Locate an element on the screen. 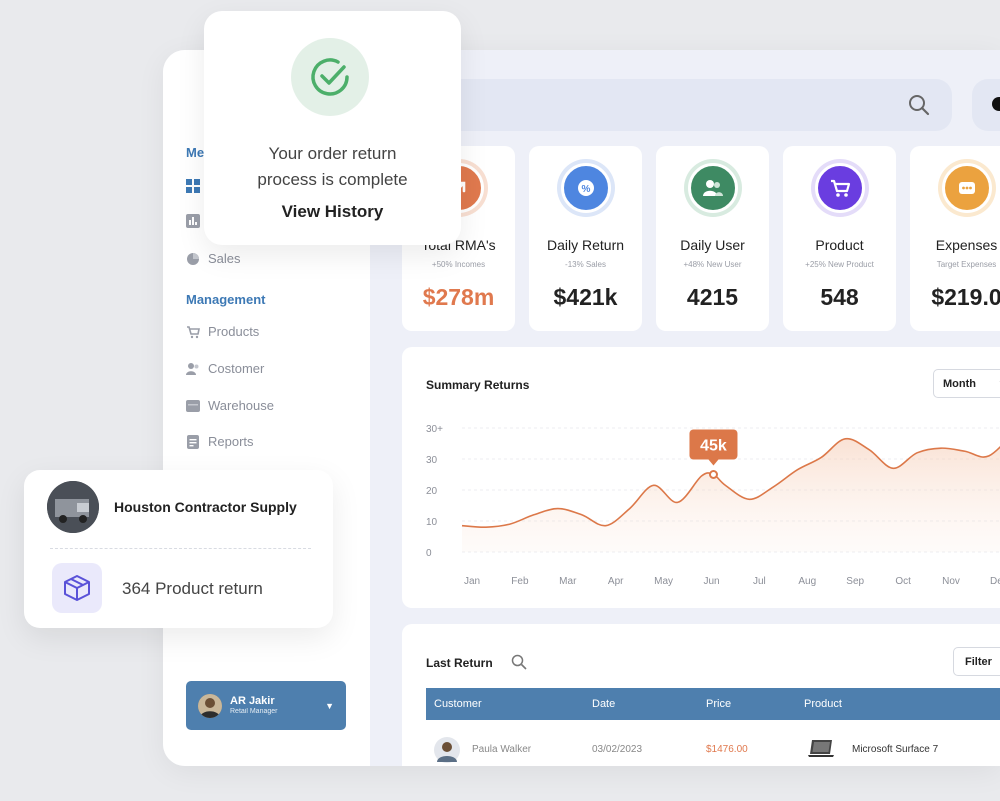 The image size is (1000, 801). sidebar-item-customer: Costomer is located at coordinates (225, 368).